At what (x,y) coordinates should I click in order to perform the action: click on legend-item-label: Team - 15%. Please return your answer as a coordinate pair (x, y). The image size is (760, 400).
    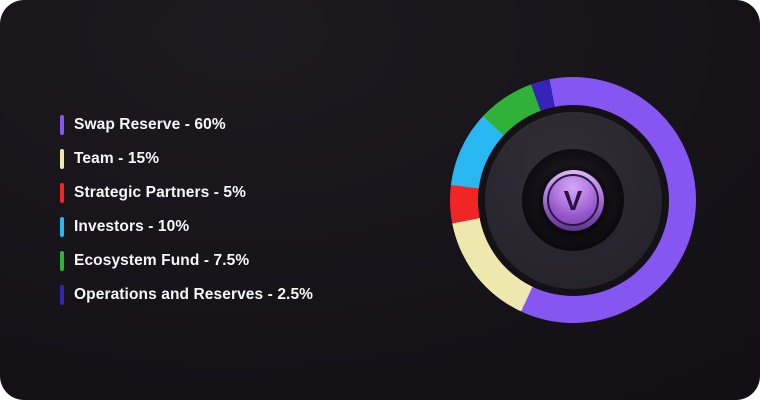
    Looking at the image, I should click on (117, 158).